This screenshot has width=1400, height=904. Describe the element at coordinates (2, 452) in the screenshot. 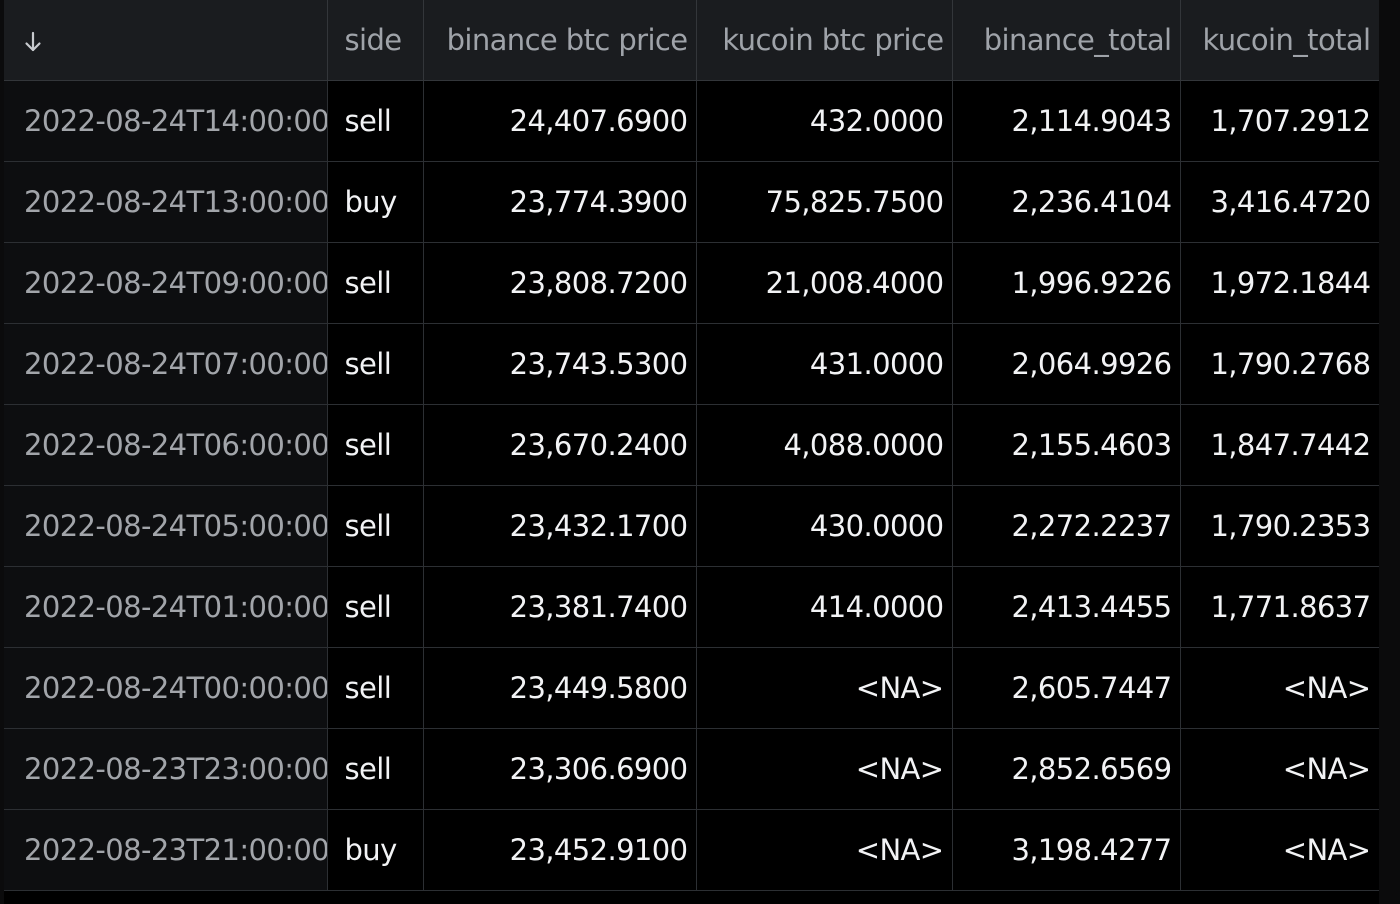

I see `left-gutter` at that location.